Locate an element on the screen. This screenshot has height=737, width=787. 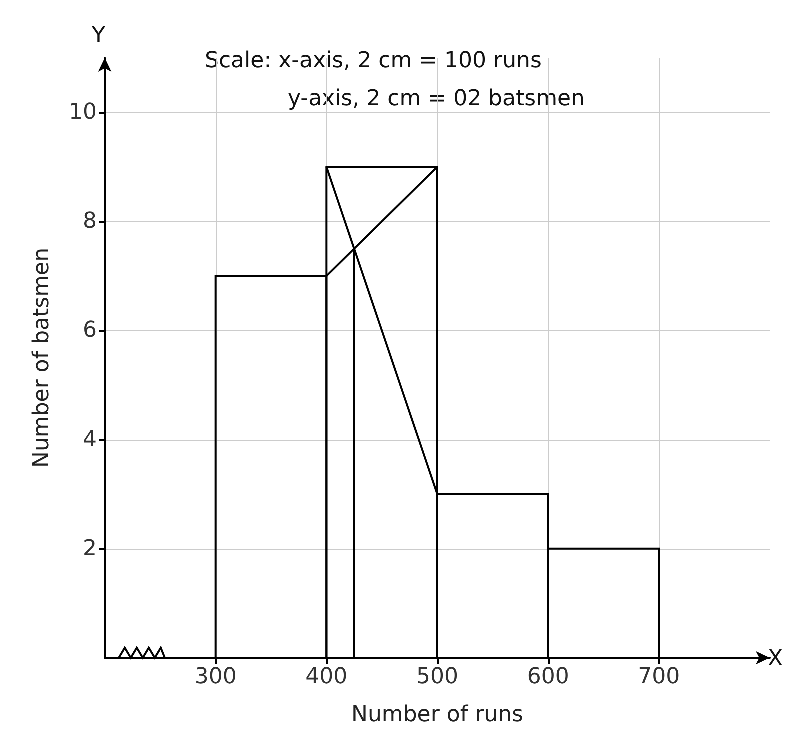
annotation: X is located at coordinates (776, 659).